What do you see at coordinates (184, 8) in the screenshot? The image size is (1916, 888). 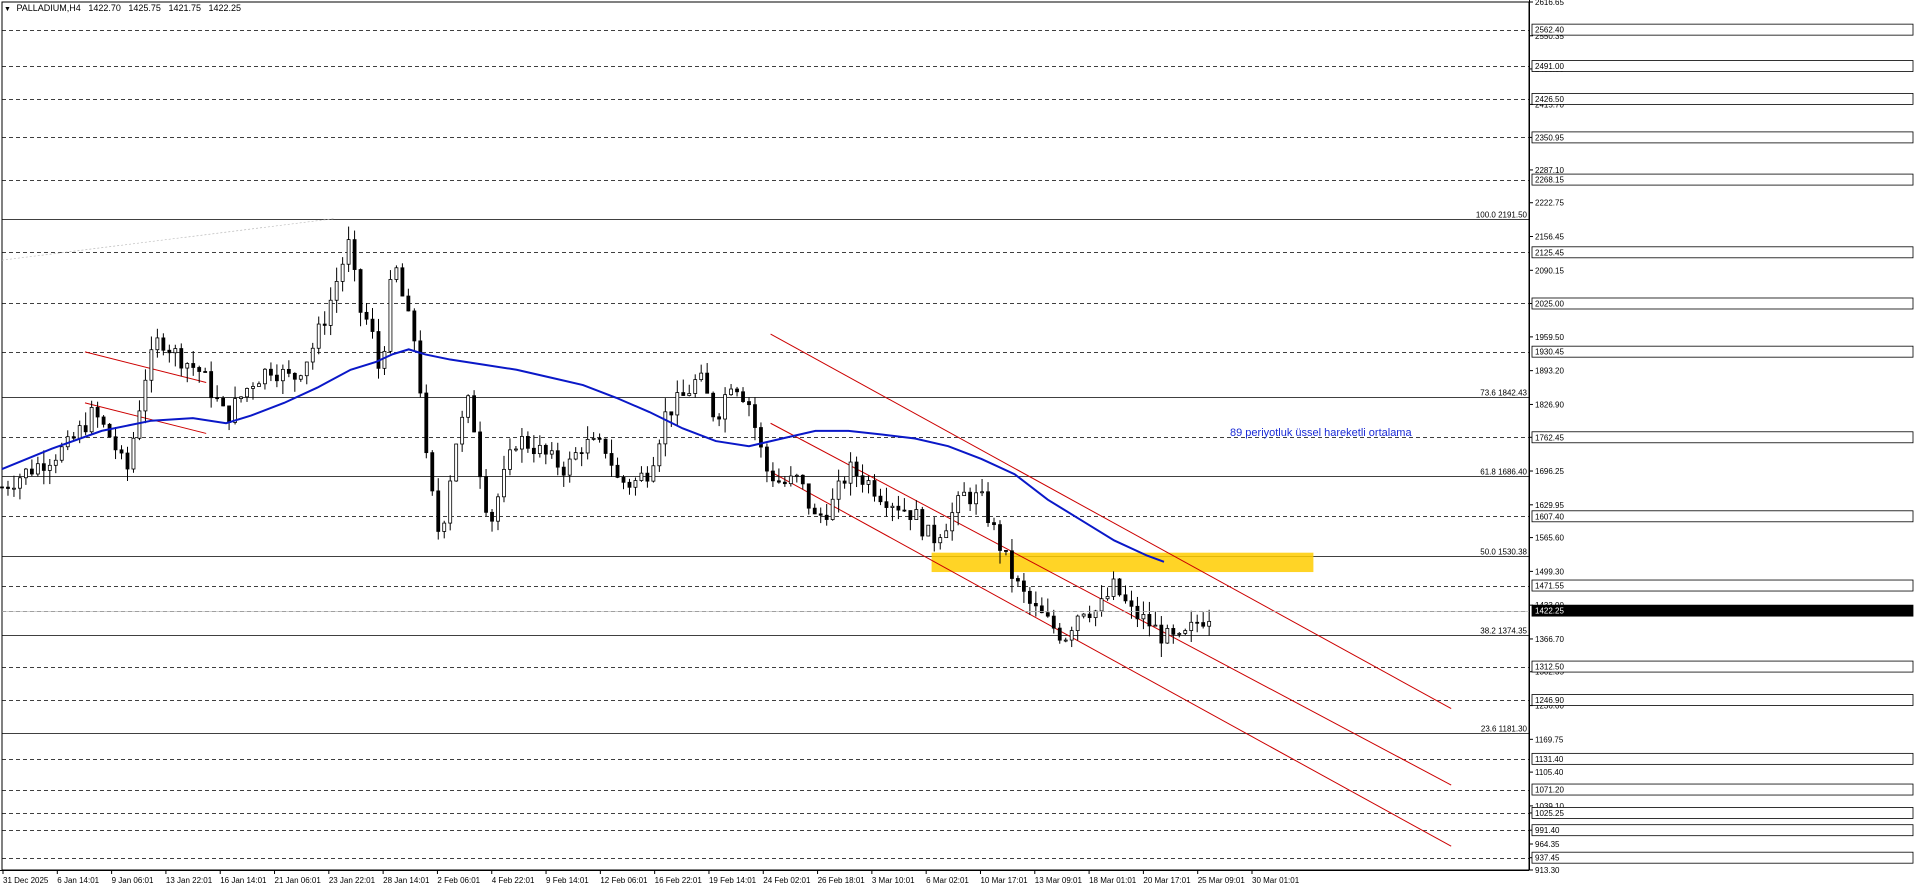 I see `low-value: 1421.75` at bounding box center [184, 8].